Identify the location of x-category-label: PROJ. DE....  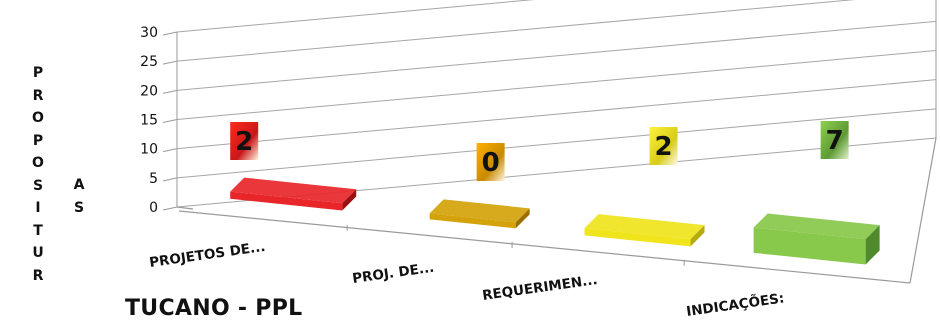
(393, 273).